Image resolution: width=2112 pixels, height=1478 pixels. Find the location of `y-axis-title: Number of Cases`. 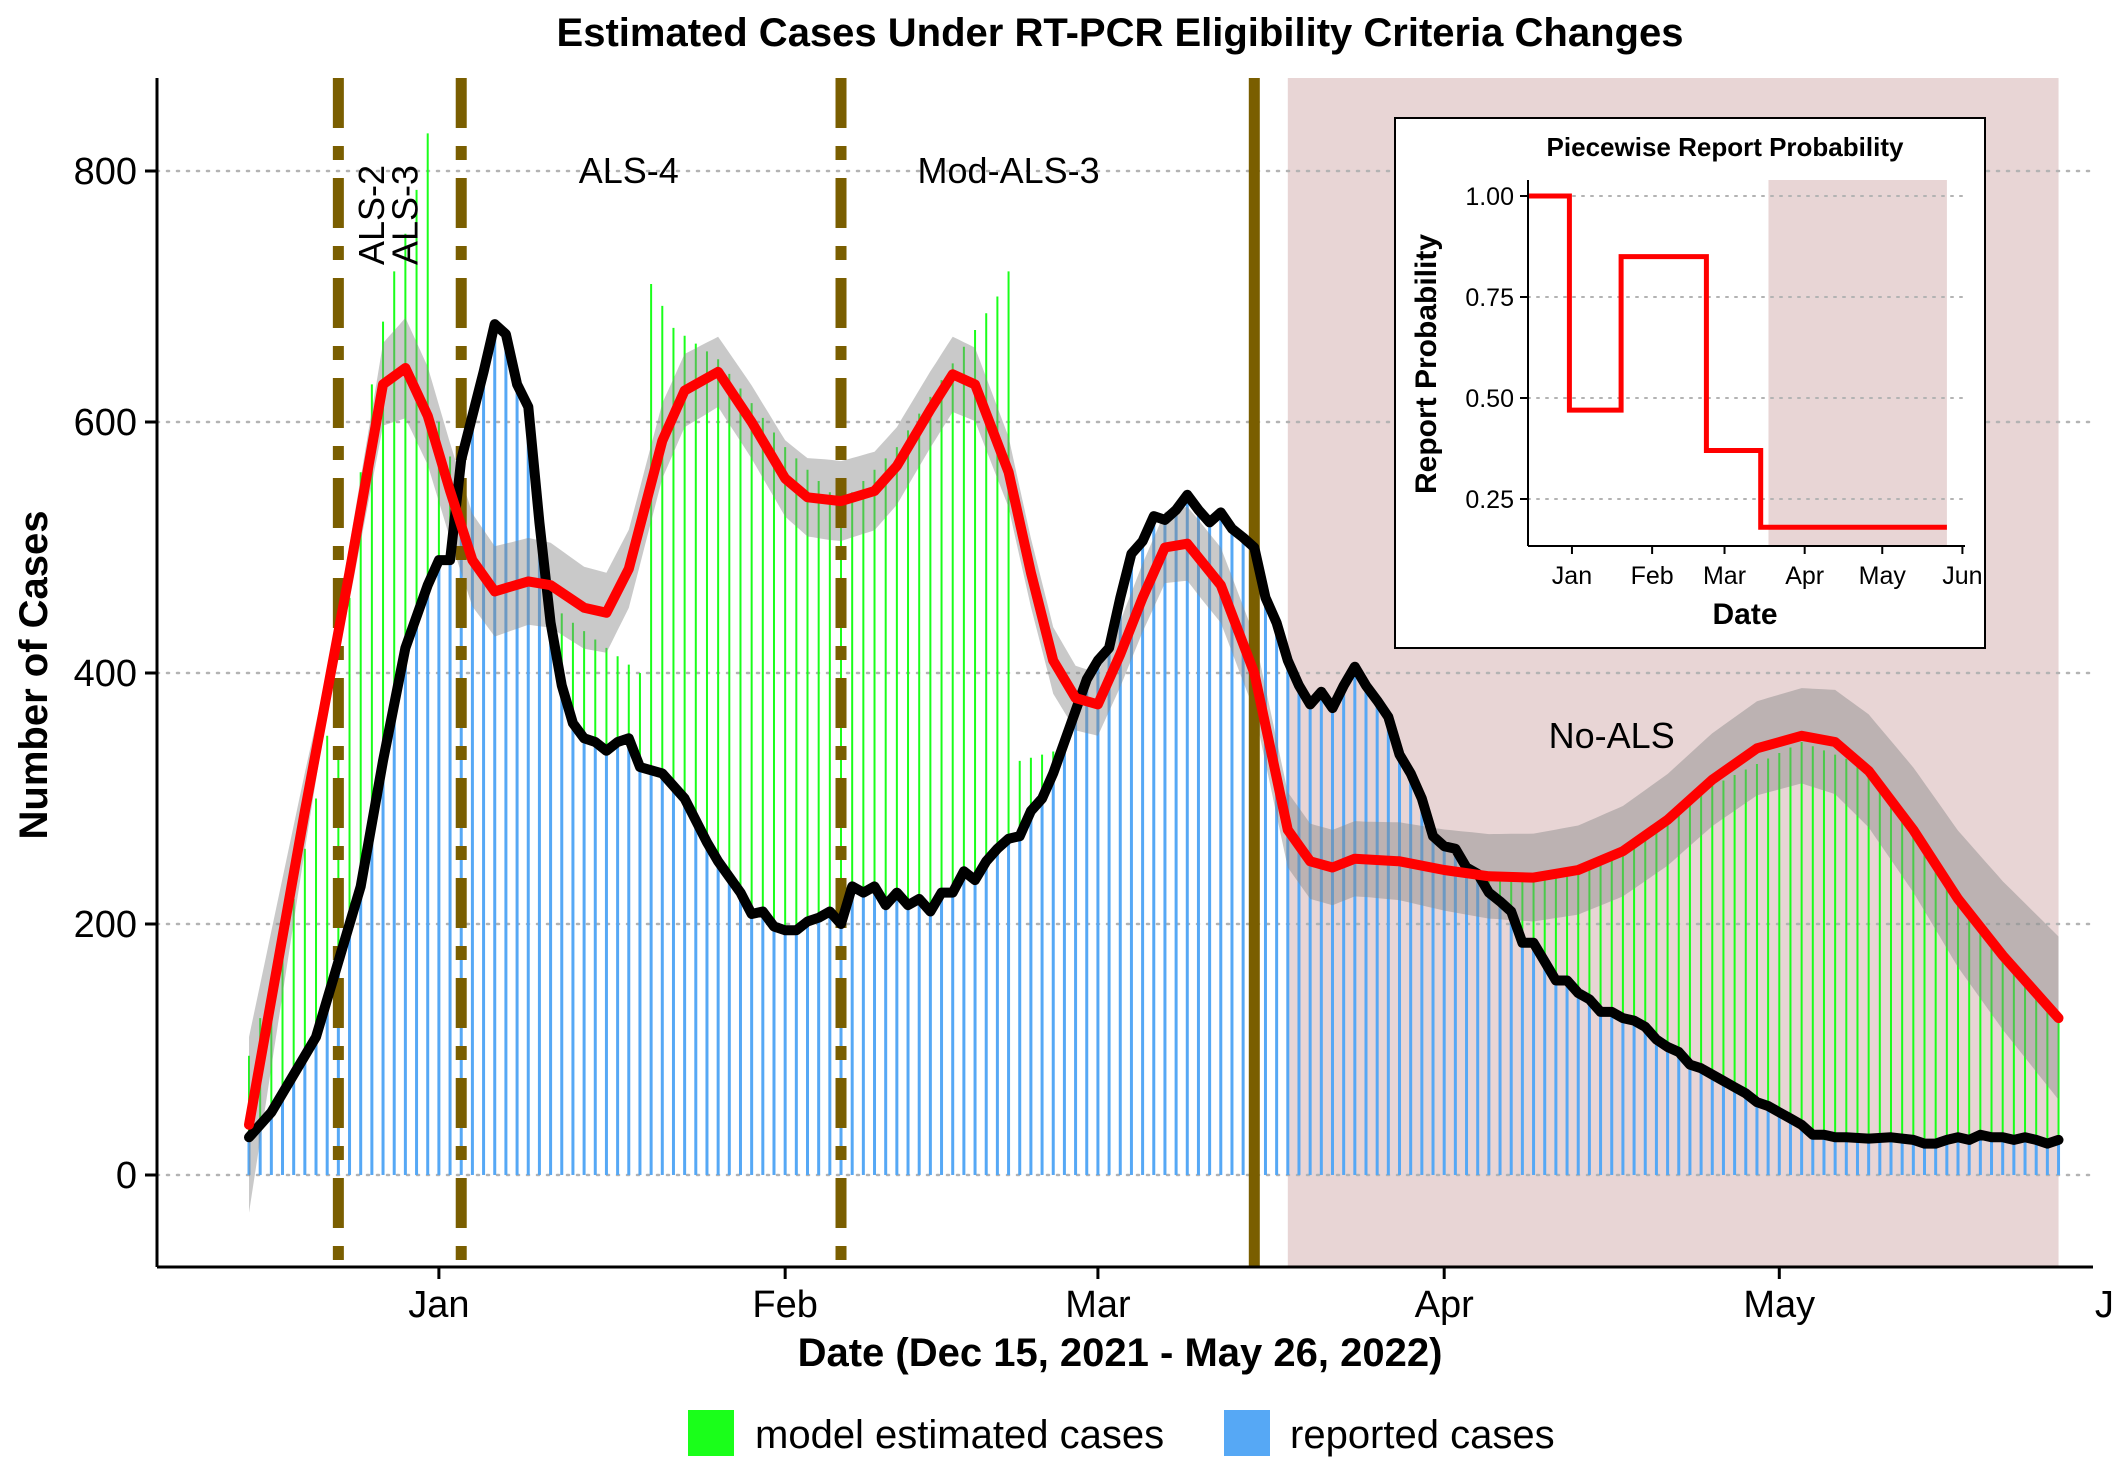

y-axis-title: Number of Cases is located at coordinates (34, 675).